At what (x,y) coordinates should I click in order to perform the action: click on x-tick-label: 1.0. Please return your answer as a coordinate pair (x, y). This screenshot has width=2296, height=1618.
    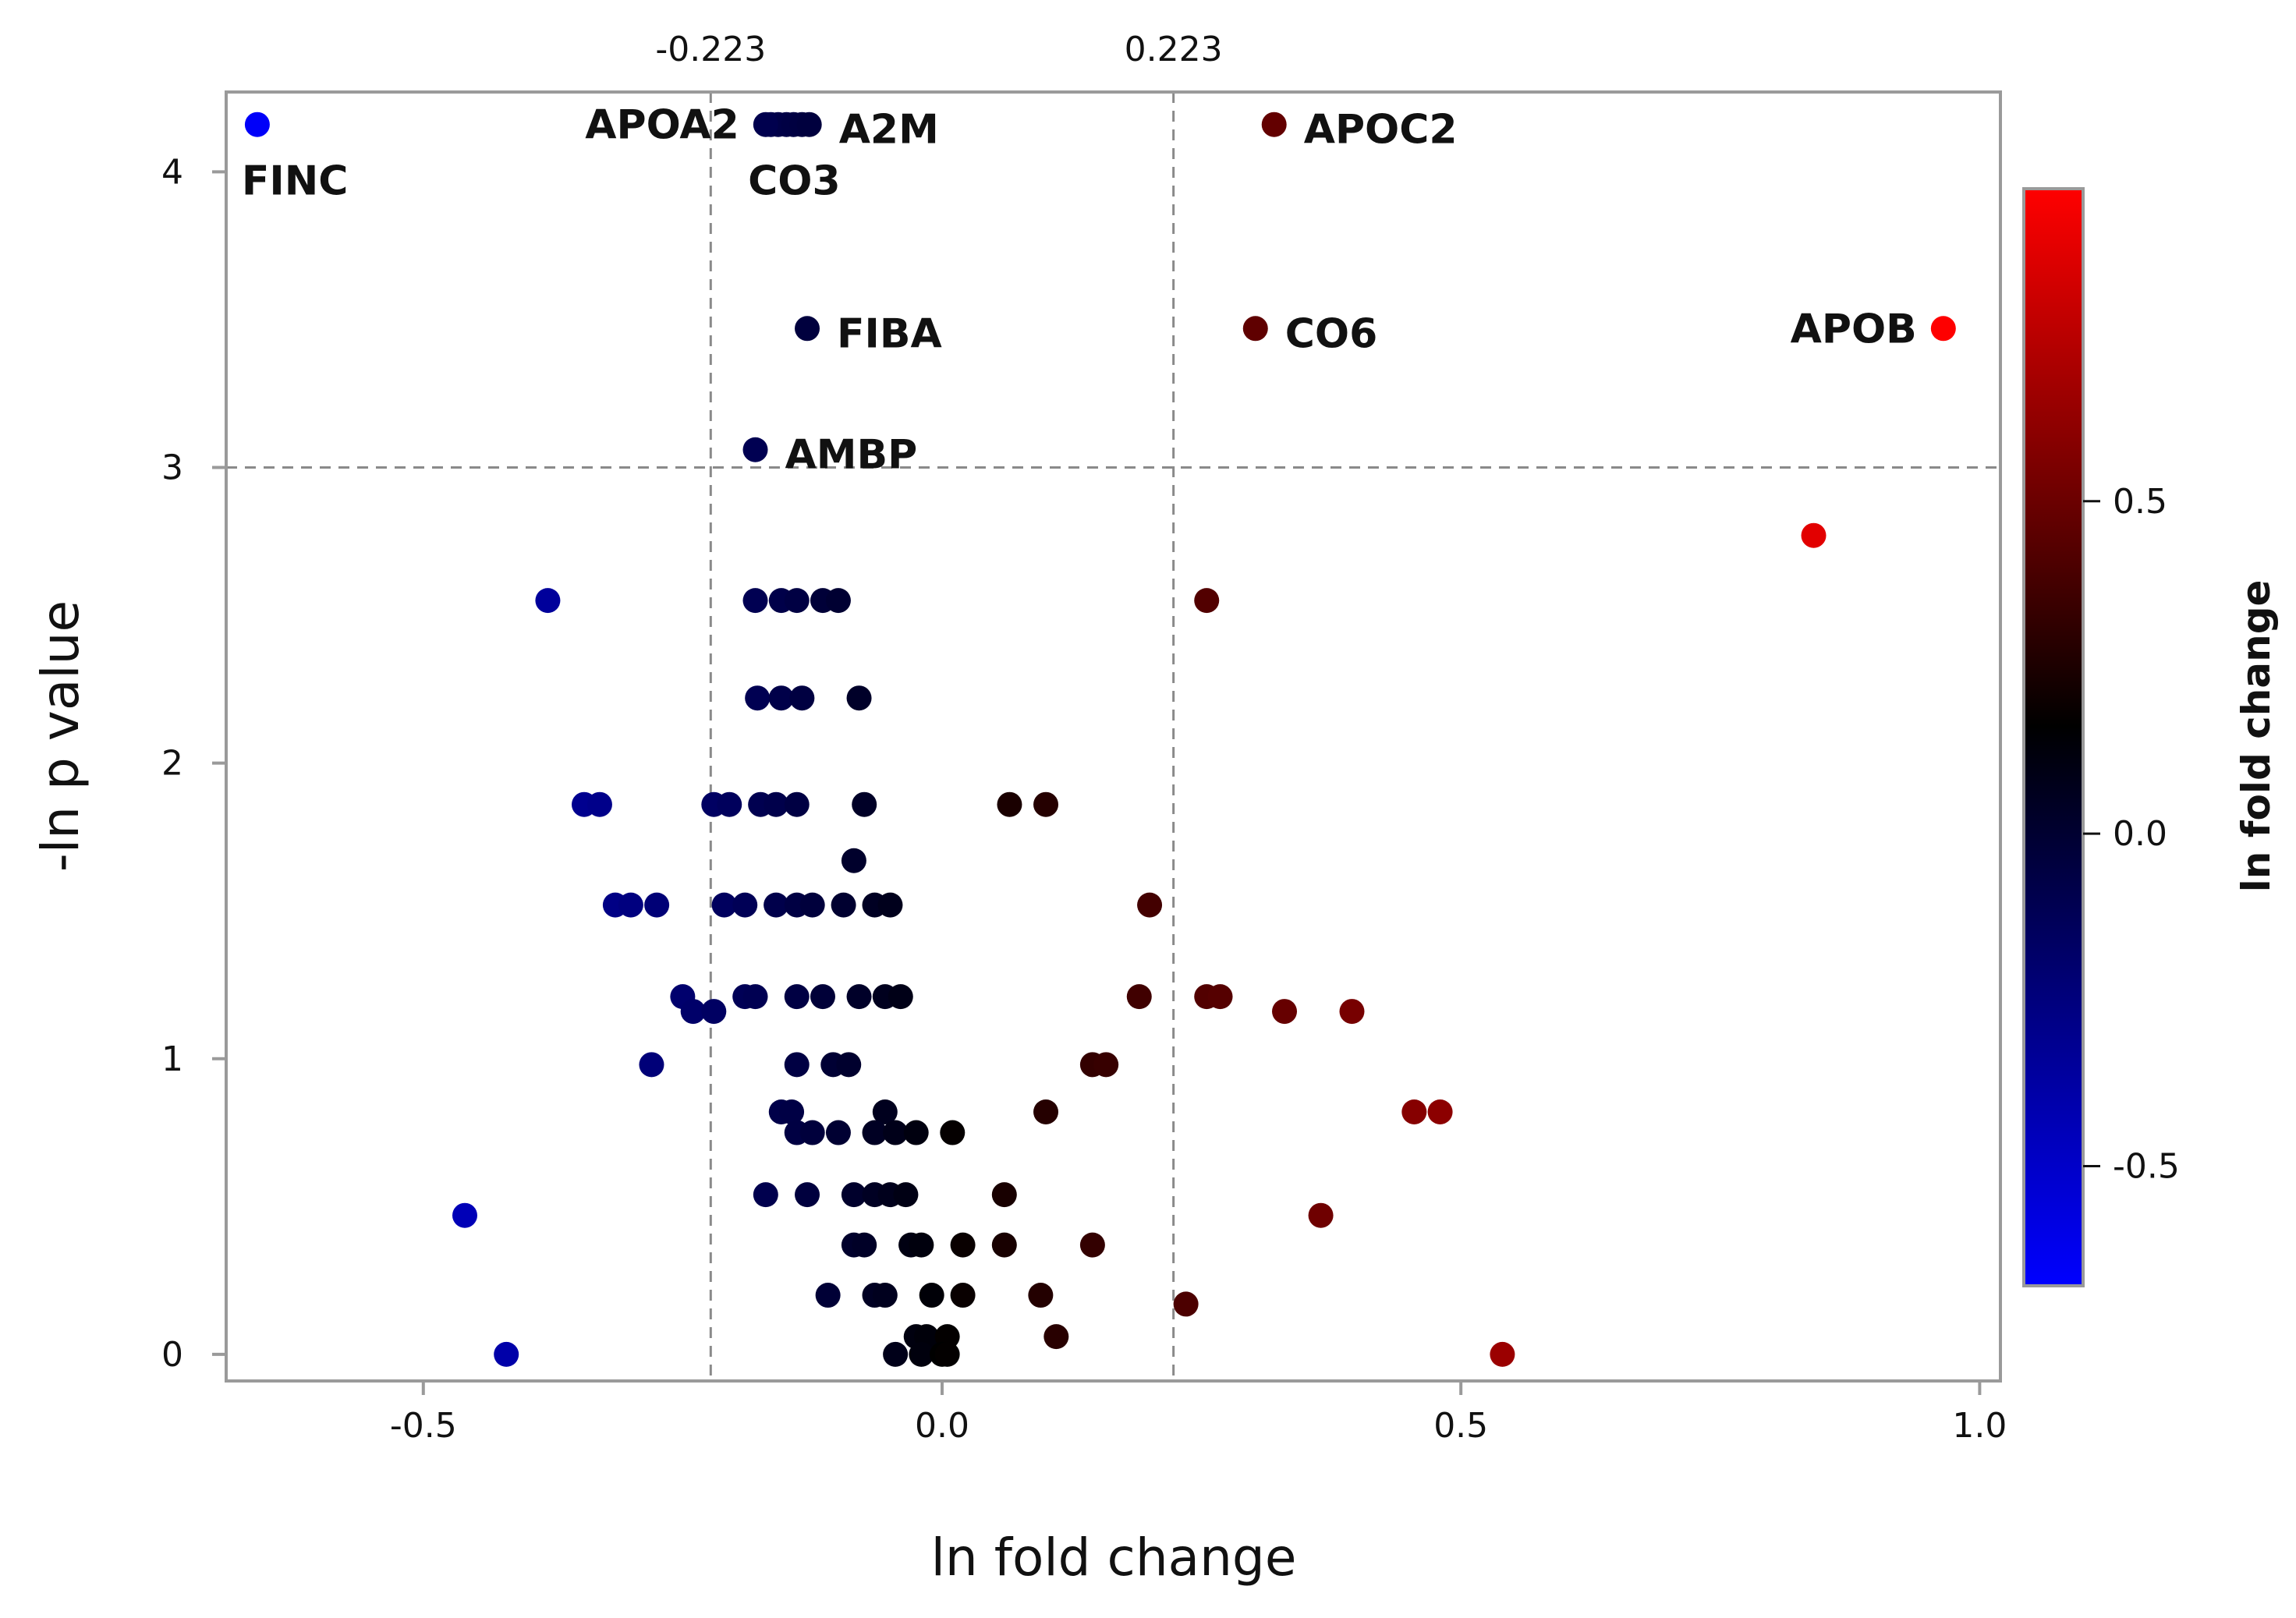
    Looking at the image, I should click on (1979, 1426).